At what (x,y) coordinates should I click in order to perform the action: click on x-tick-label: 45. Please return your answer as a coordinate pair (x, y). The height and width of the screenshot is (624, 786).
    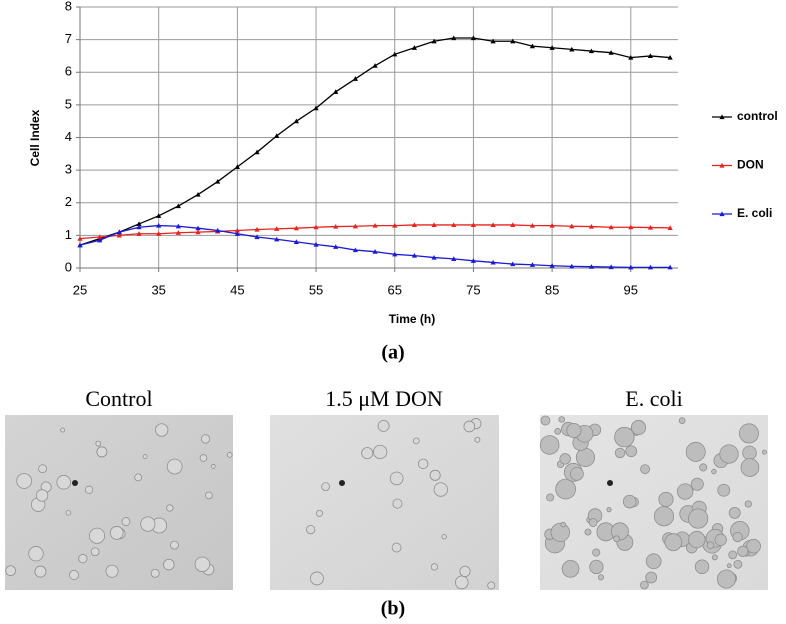
    Looking at the image, I should click on (237, 289).